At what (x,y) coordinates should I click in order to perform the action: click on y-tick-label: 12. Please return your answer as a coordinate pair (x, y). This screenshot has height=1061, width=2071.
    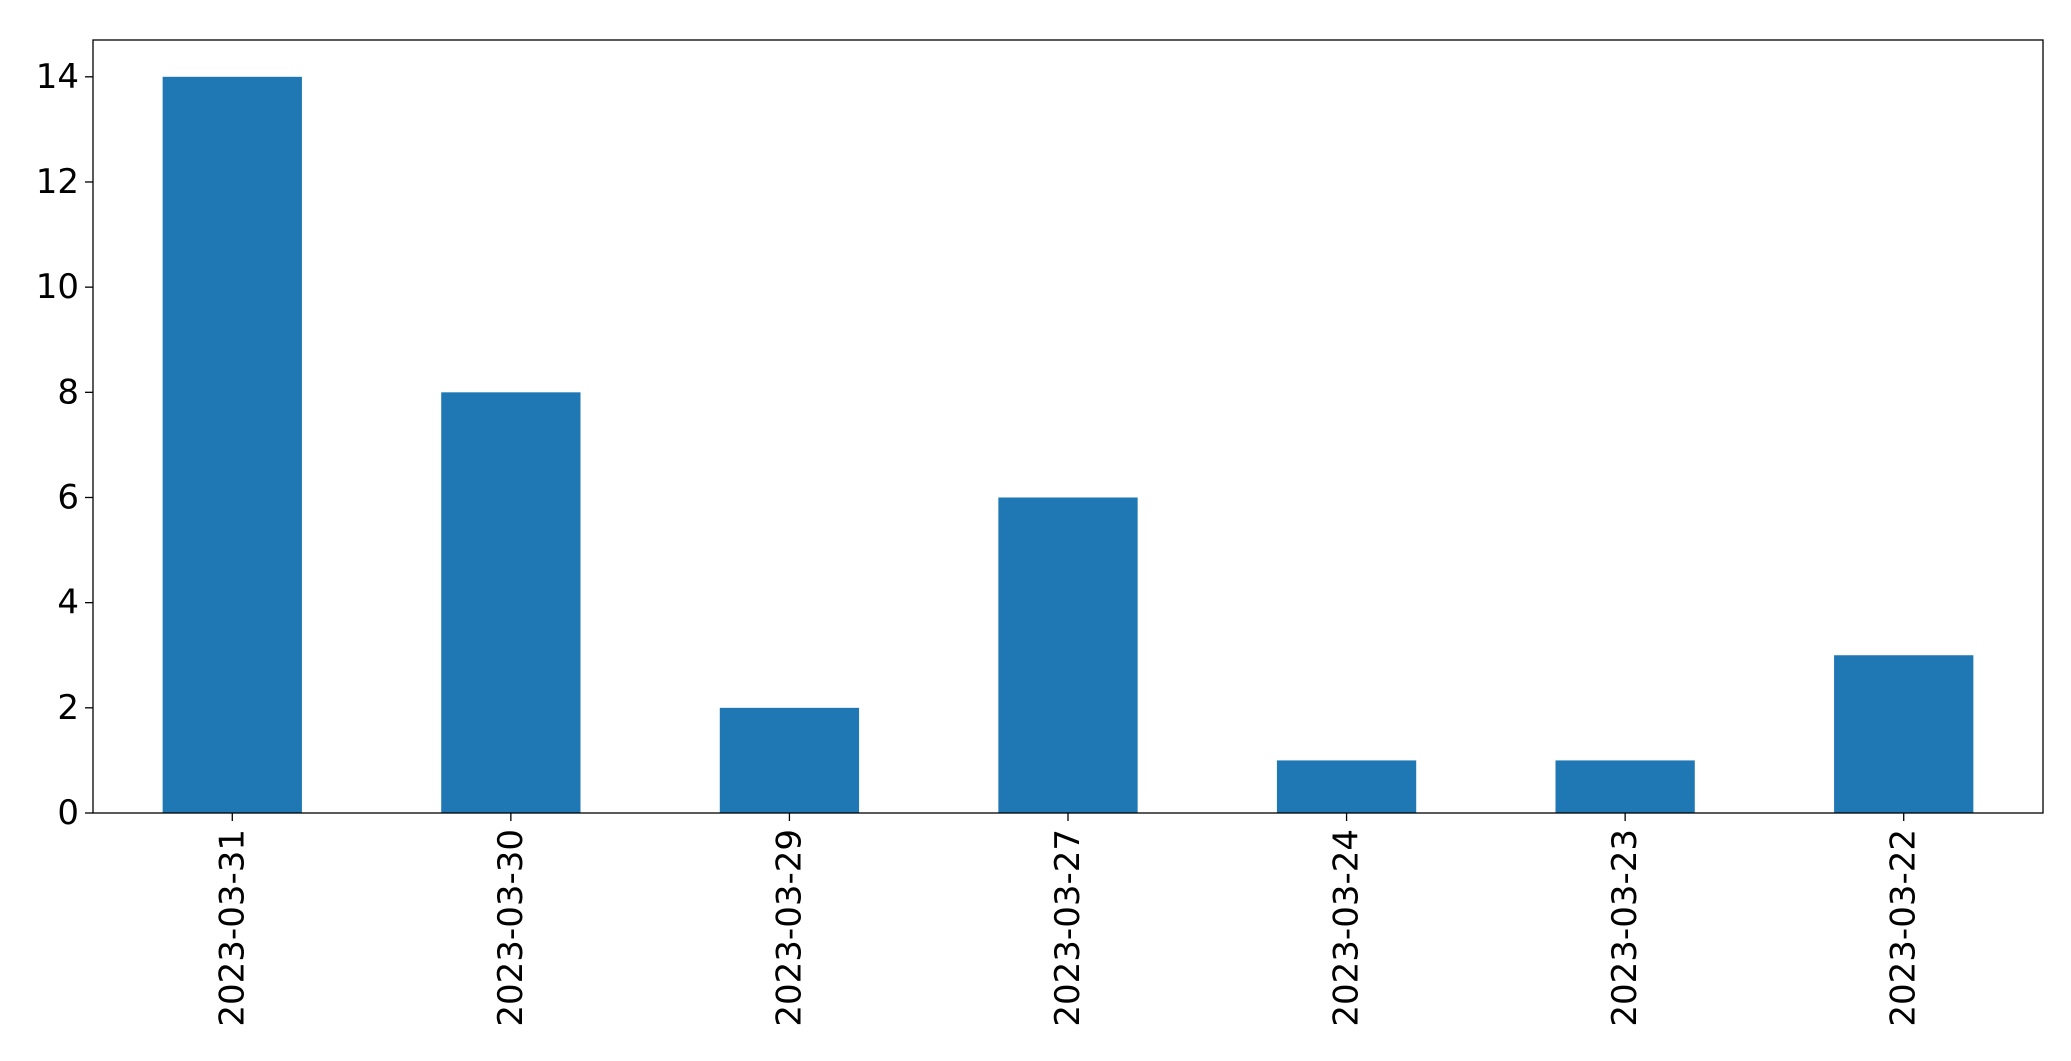
    Looking at the image, I should click on (57, 182).